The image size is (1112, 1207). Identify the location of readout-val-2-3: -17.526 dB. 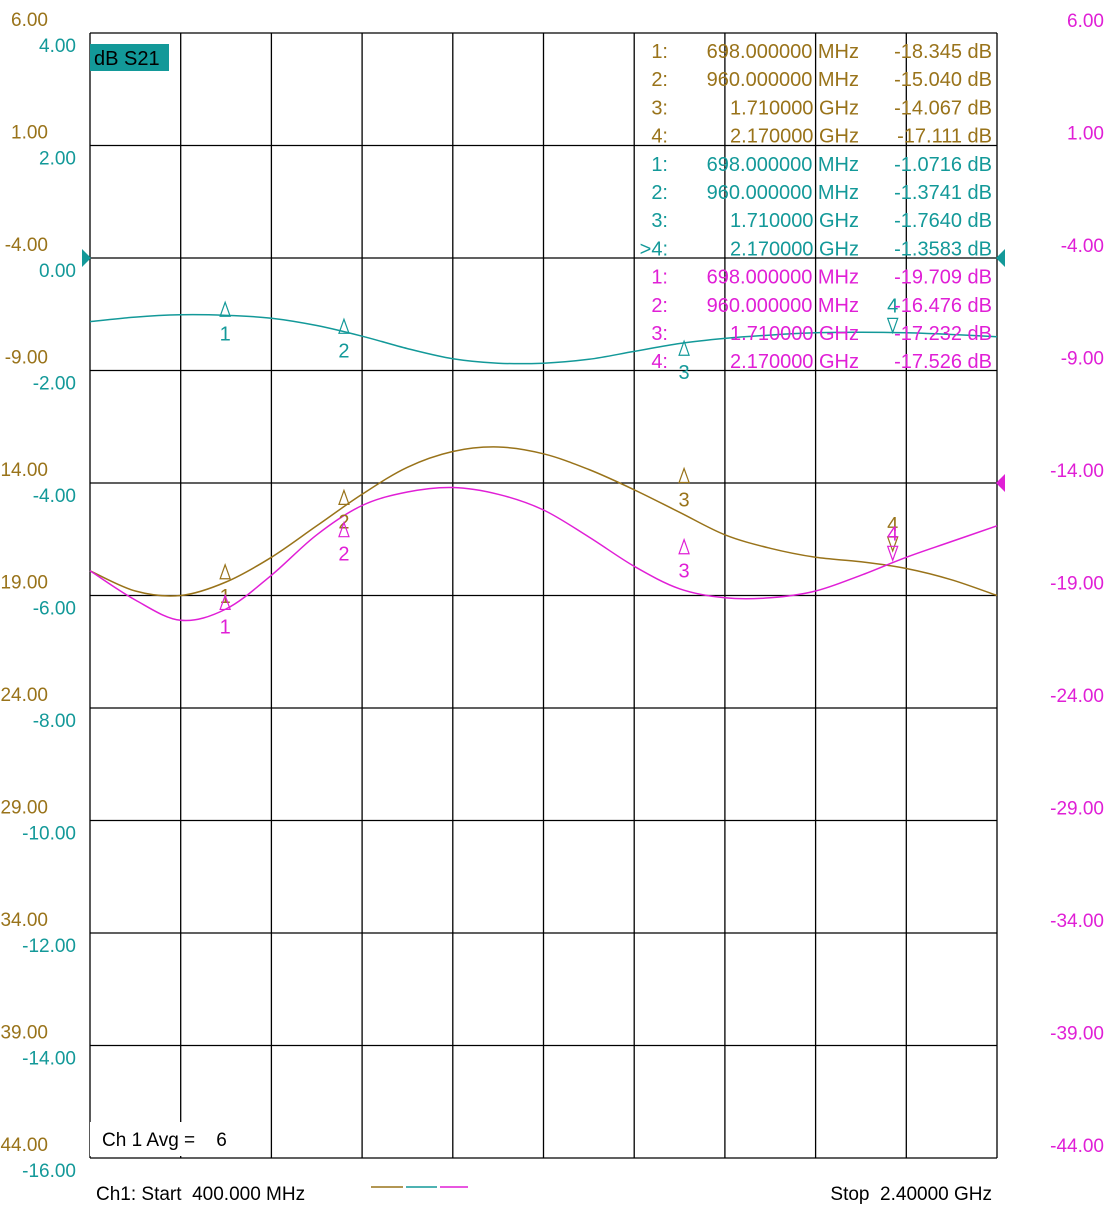
(943, 362).